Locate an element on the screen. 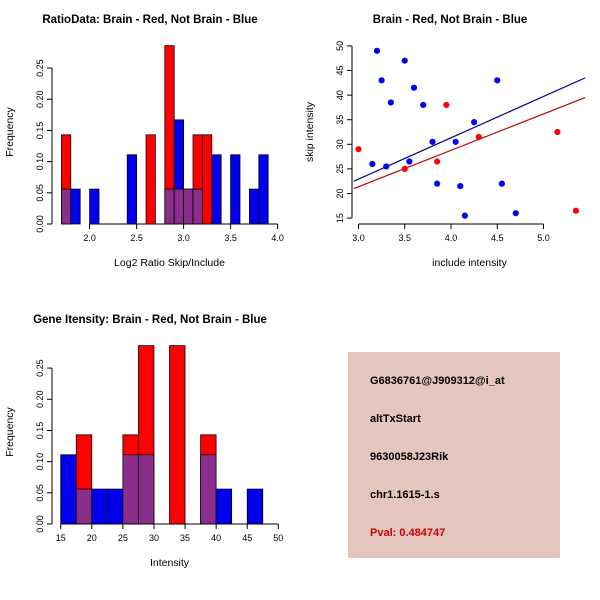 This screenshot has height=600, width=600. event-type-text: altTxStart is located at coordinates (395, 419).